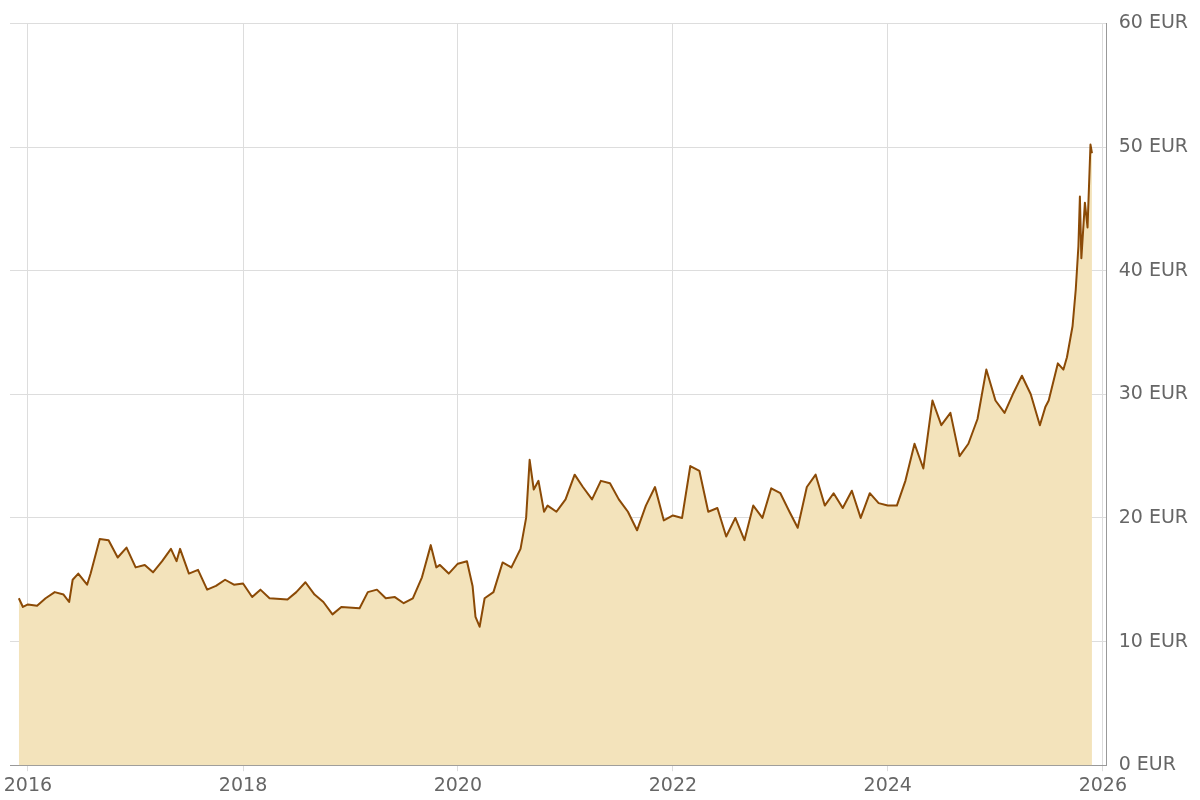 Image resolution: width=1200 pixels, height=800 pixels. Describe the element at coordinates (1153, 392) in the screenshot. I see `y-tick-label: 30 EUR` at that location.